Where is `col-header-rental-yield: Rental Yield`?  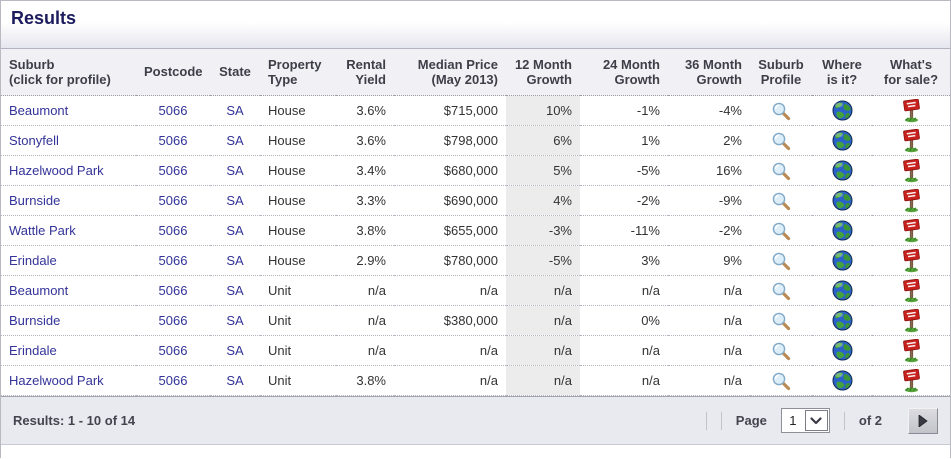 col-header-rental-yield: Rental Yield is located at coordinates (365, 72).